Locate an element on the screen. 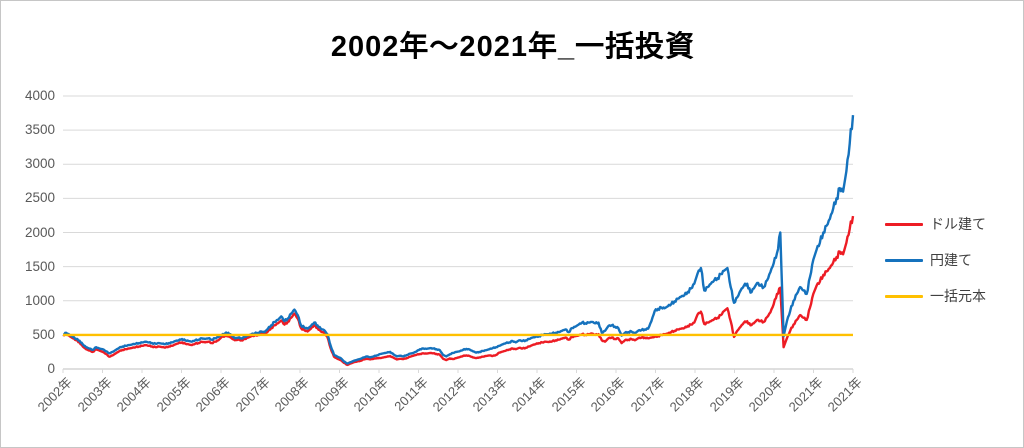 This screenshot has width=1024, height=448. y-axis-tick-label: 1000 is located at coordinates (39, 300).